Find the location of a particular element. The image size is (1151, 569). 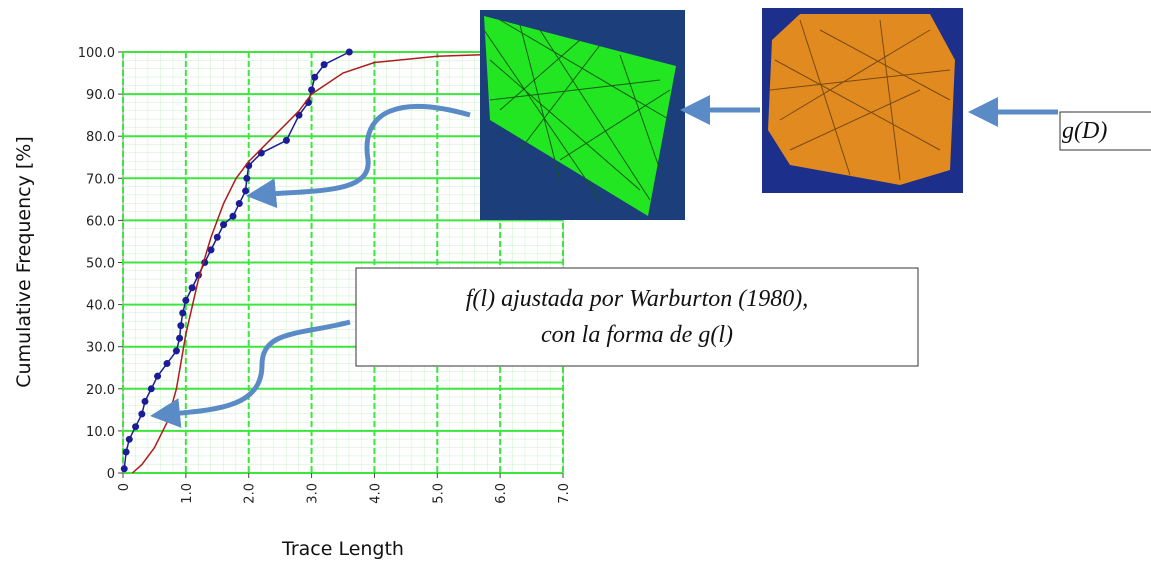

y-tick-label: 80.0 is located at coordinates (100, 137).